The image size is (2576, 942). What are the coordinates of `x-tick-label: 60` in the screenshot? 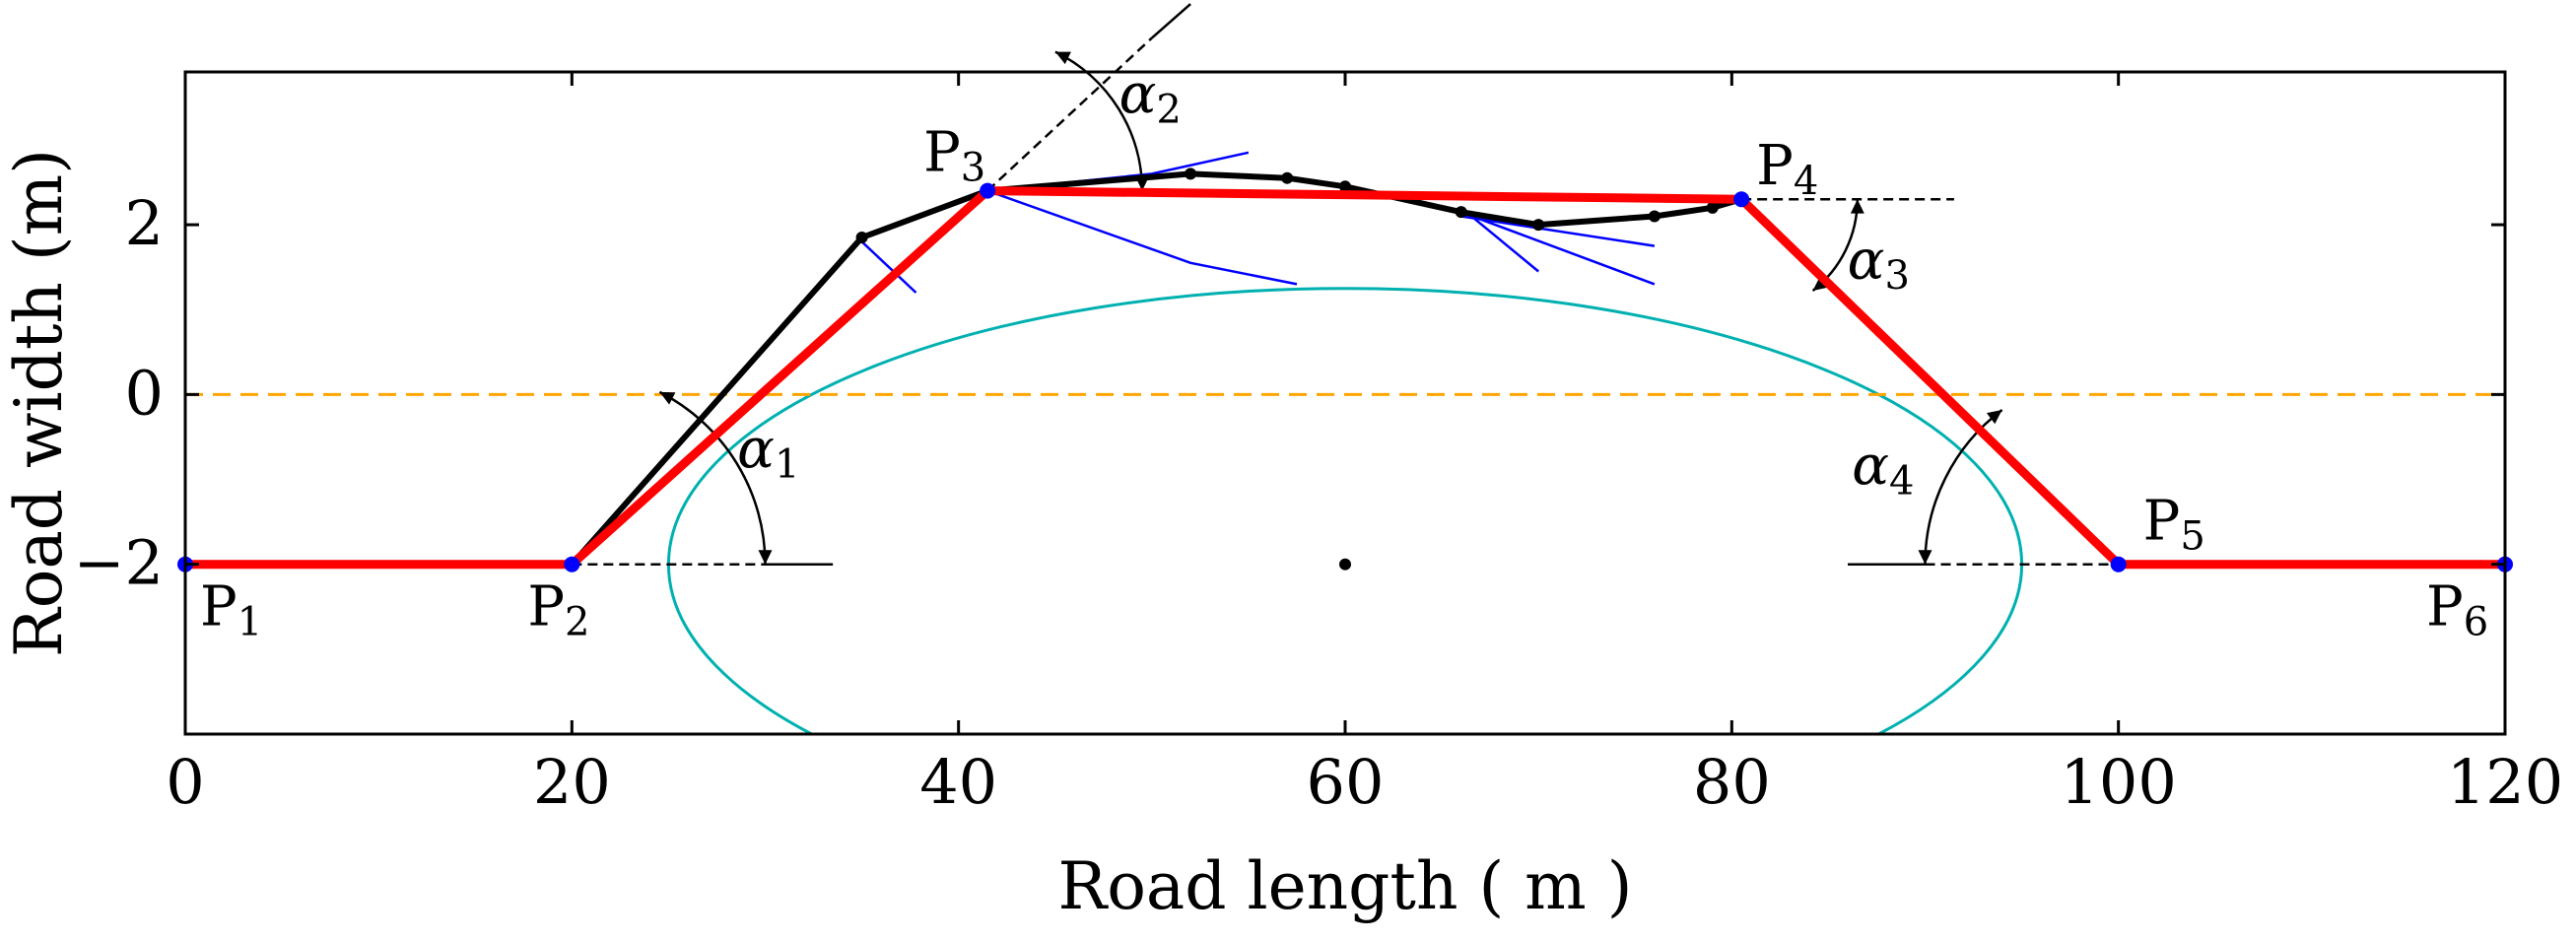 It's located at (1346, 782).